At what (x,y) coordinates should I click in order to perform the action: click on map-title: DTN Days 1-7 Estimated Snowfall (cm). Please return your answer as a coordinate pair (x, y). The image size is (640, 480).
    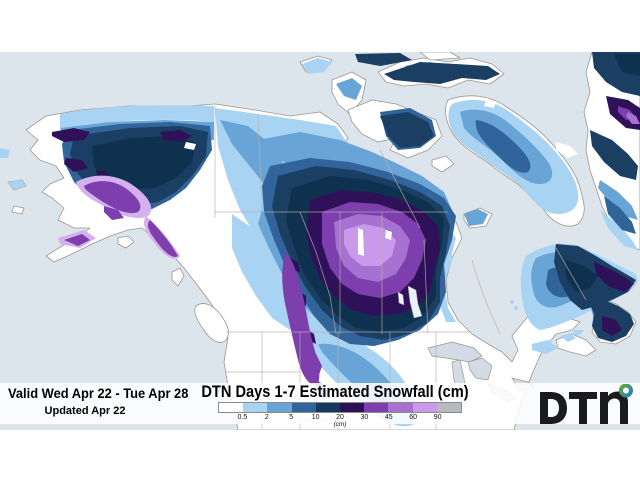
    Looking at the image, I should click on (335, 391).